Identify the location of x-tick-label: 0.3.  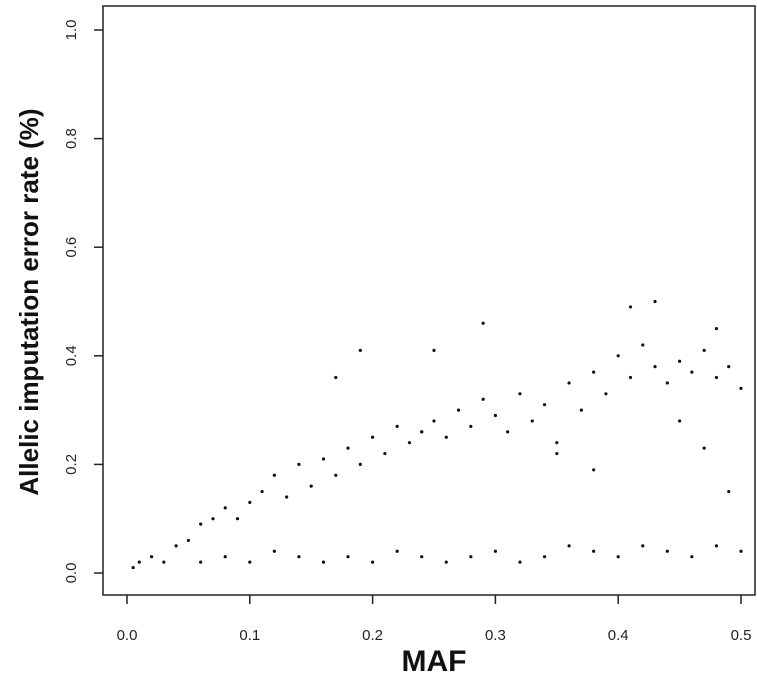
(495, 635).